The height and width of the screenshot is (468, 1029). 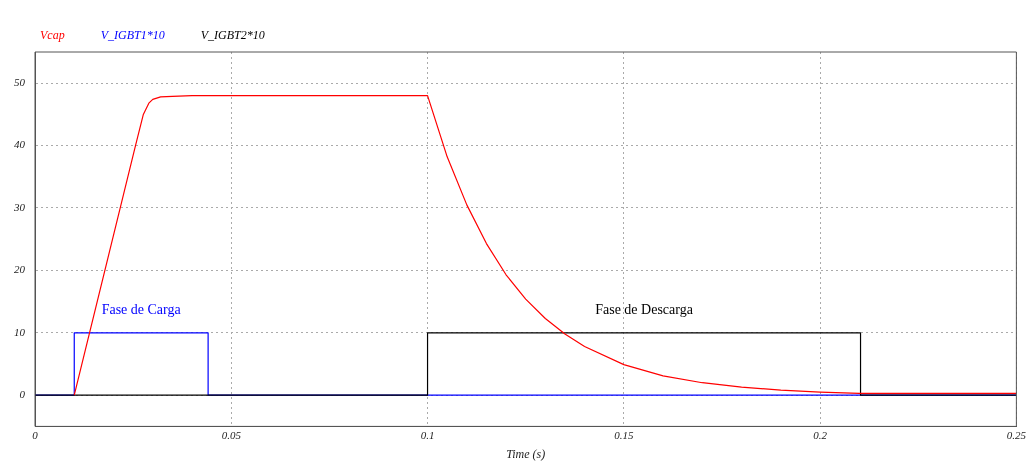 What do you see at coordinates (52, 35) in the screenshot?
I see `text: Vcap` at bounding box center [52, 35].